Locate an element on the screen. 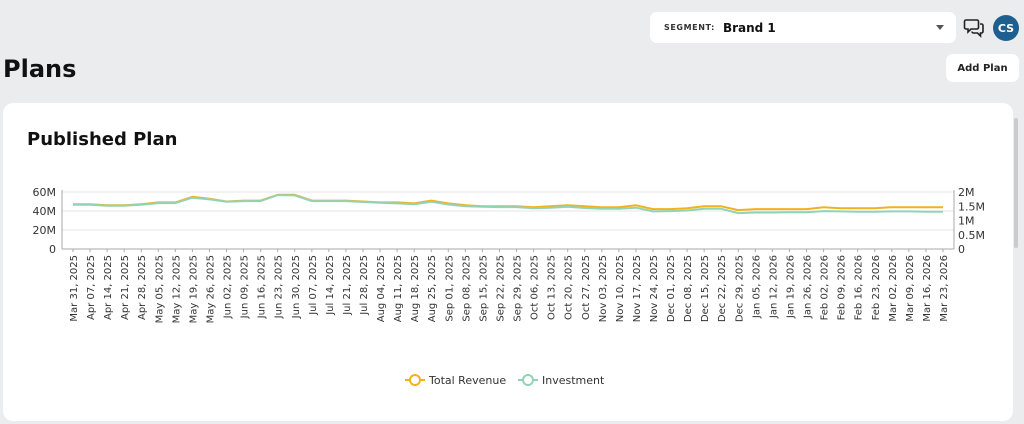 Image resolution: width=1024 pixels, height=424 pixels. y-left-tick-label: 60M is located at coordinates (45, 192).